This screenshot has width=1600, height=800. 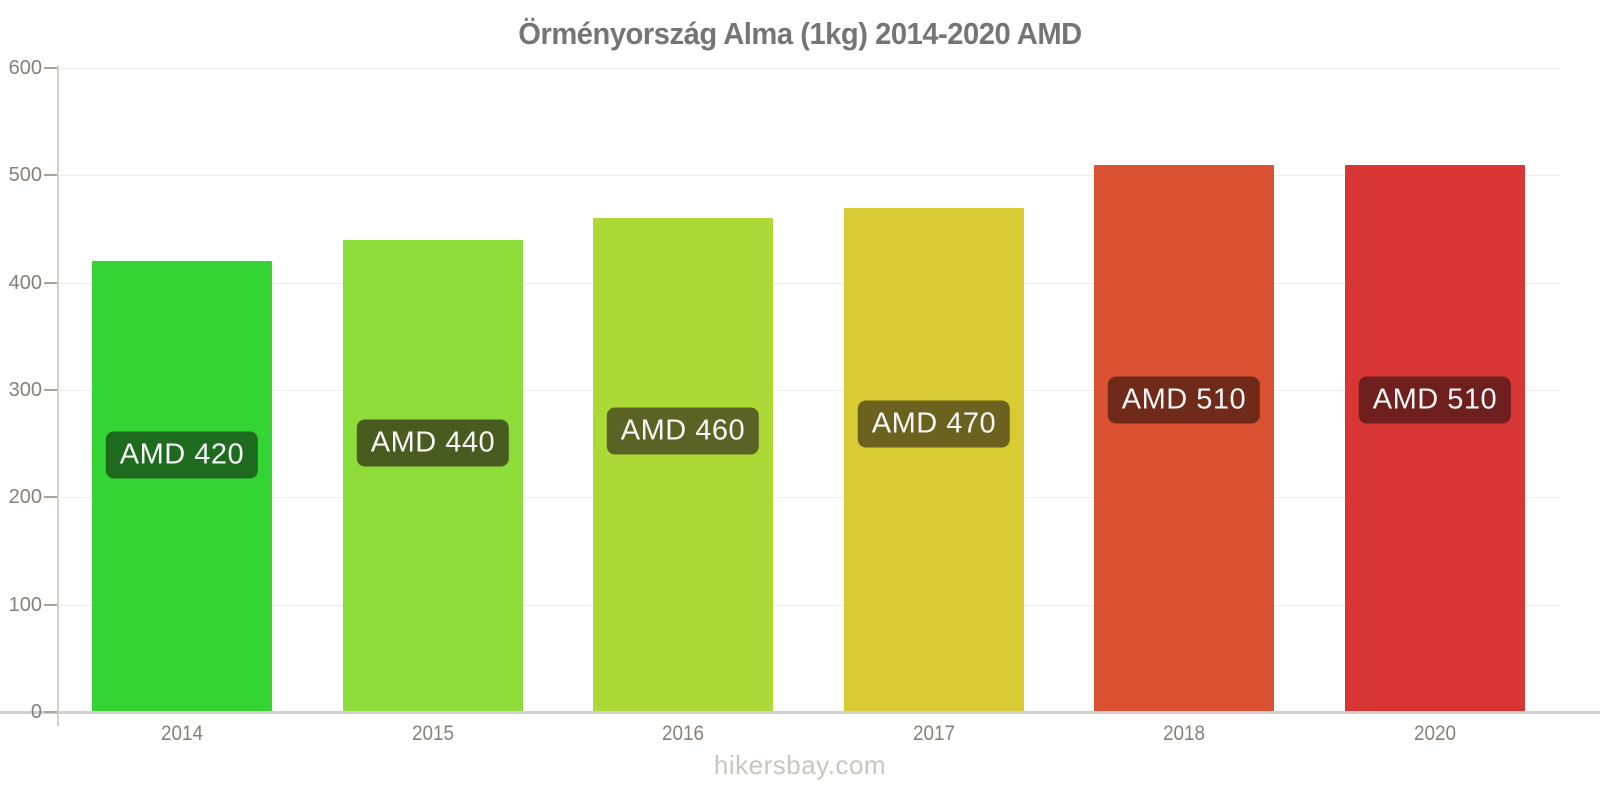 What do you see at coordinates (934, 424) in the screenshot?
I see `bar-value-label-2017: AMD 470` at bounding box center [934, 424].